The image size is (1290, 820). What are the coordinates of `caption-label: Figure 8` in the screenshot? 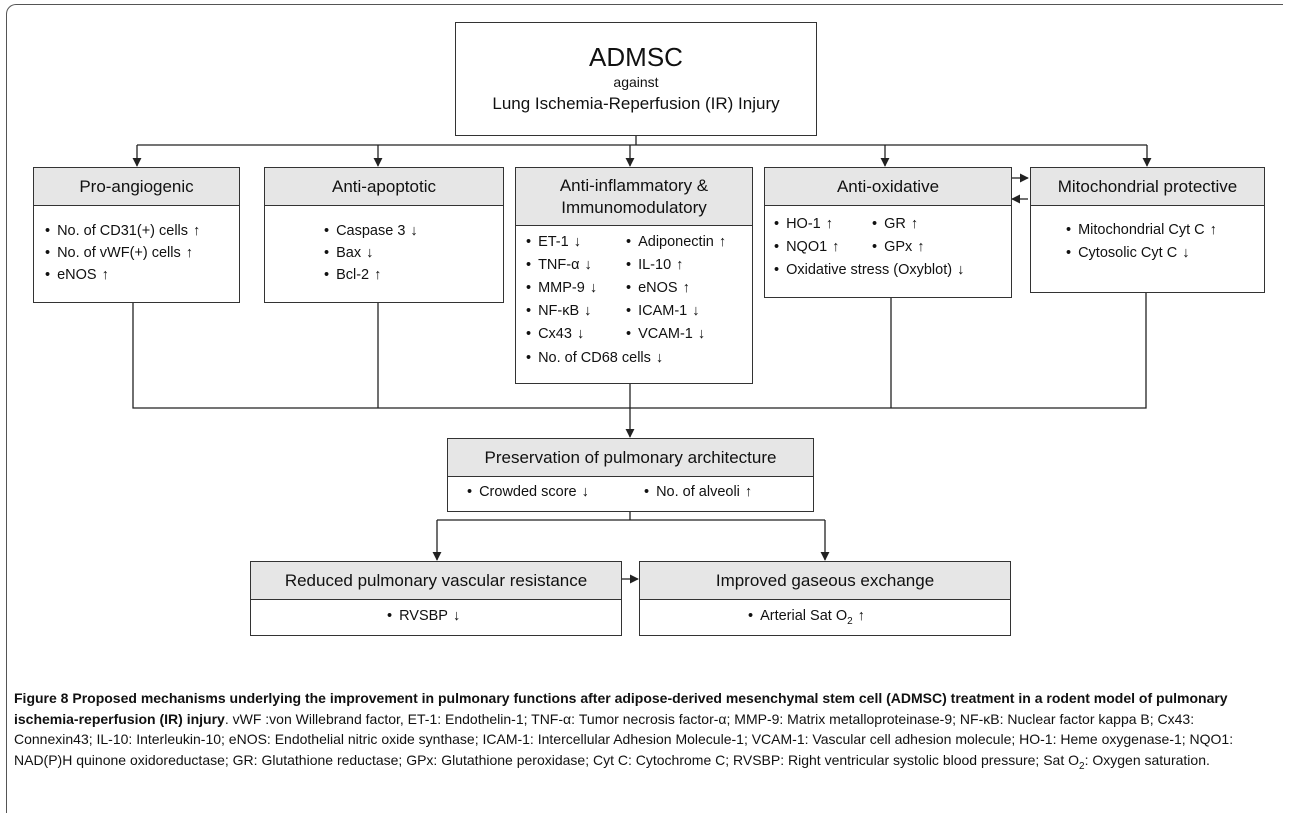 It's located at (41, 698).